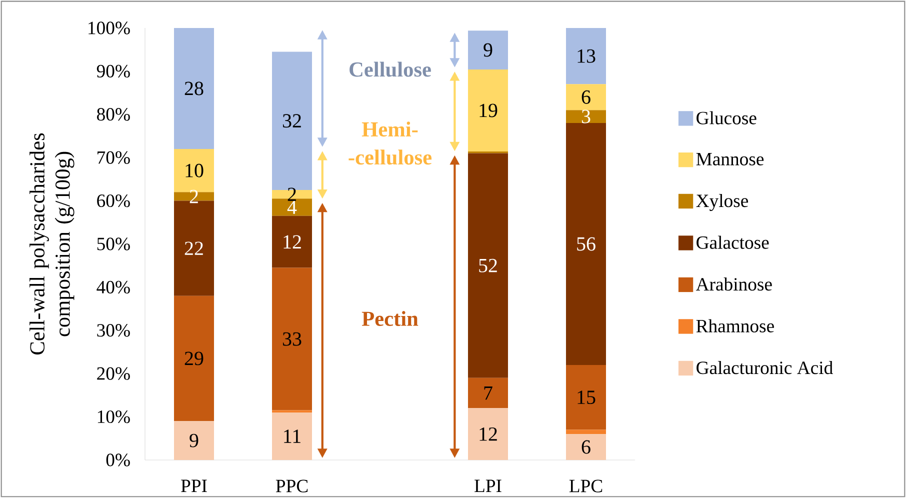 Image resolution: width=906 pixels, height=498 pixels. I want to click on legend-label: Galacturonic Acid, so click(764, 367).